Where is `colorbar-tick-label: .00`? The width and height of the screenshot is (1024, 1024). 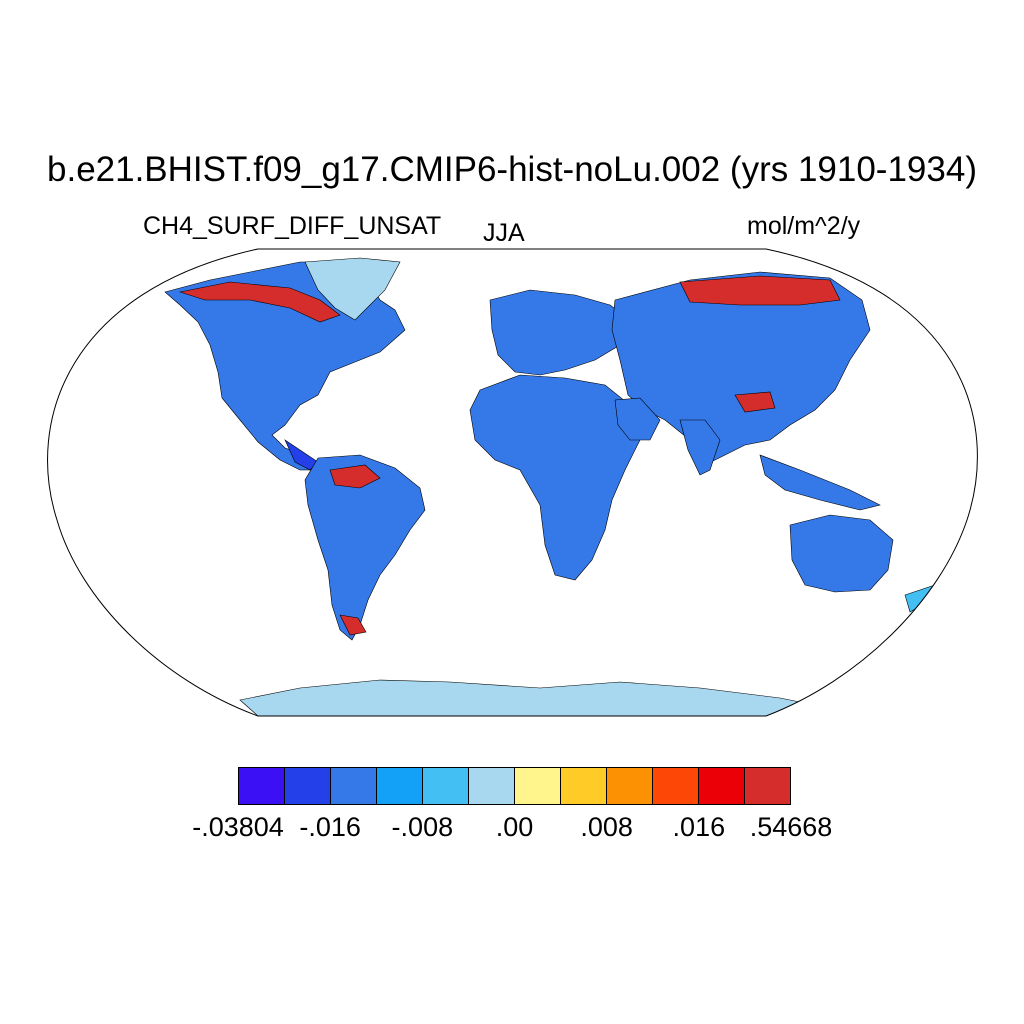
colorbar-tick-label: .00 is located at coordinates (514, 827).